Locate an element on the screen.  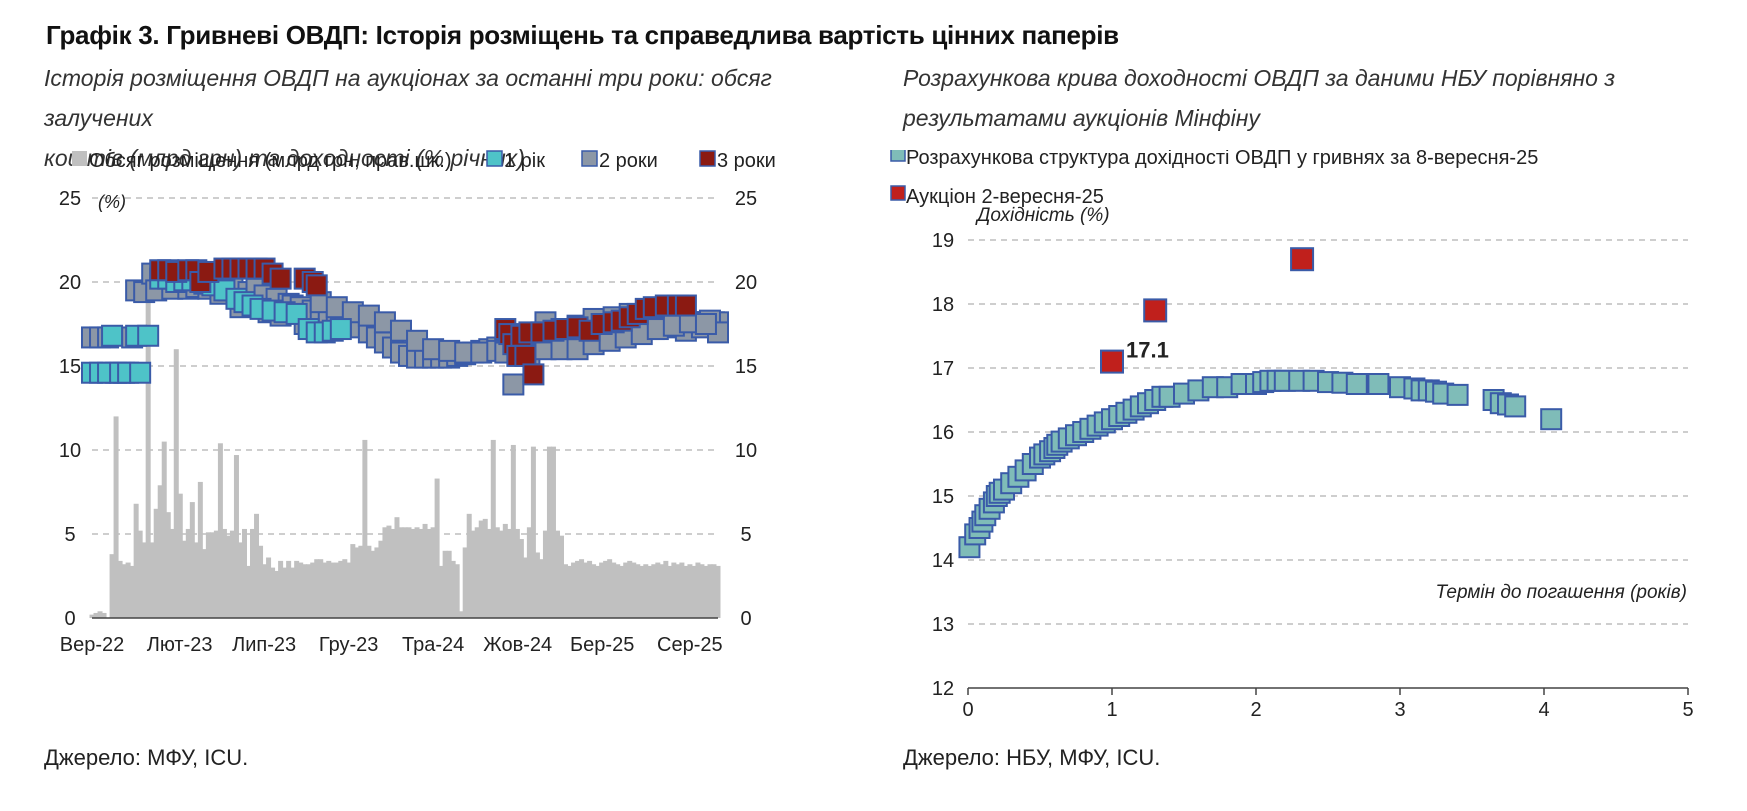
yield-1y-marker is located at coordinates (112, 335).